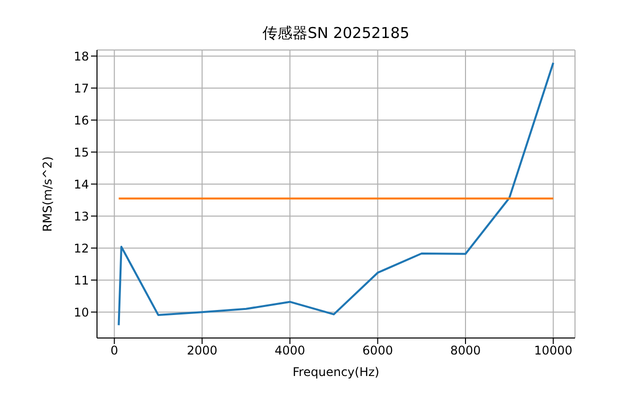 The width and height of the screenshot is (640, 420). Describe the element at coordinates (114, 351) in the screenshot. I see `x-tick-label: 0` at that location.